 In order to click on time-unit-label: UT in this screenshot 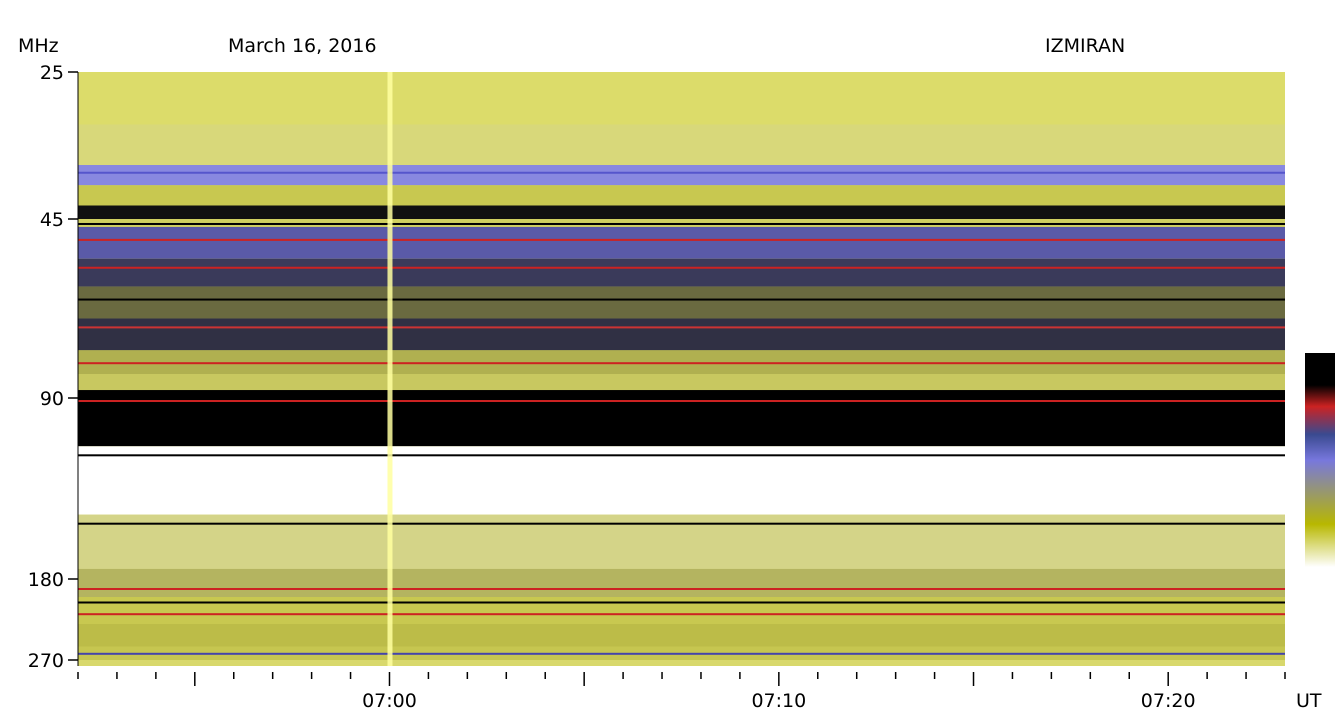, I will do `click(1309, 701)`.